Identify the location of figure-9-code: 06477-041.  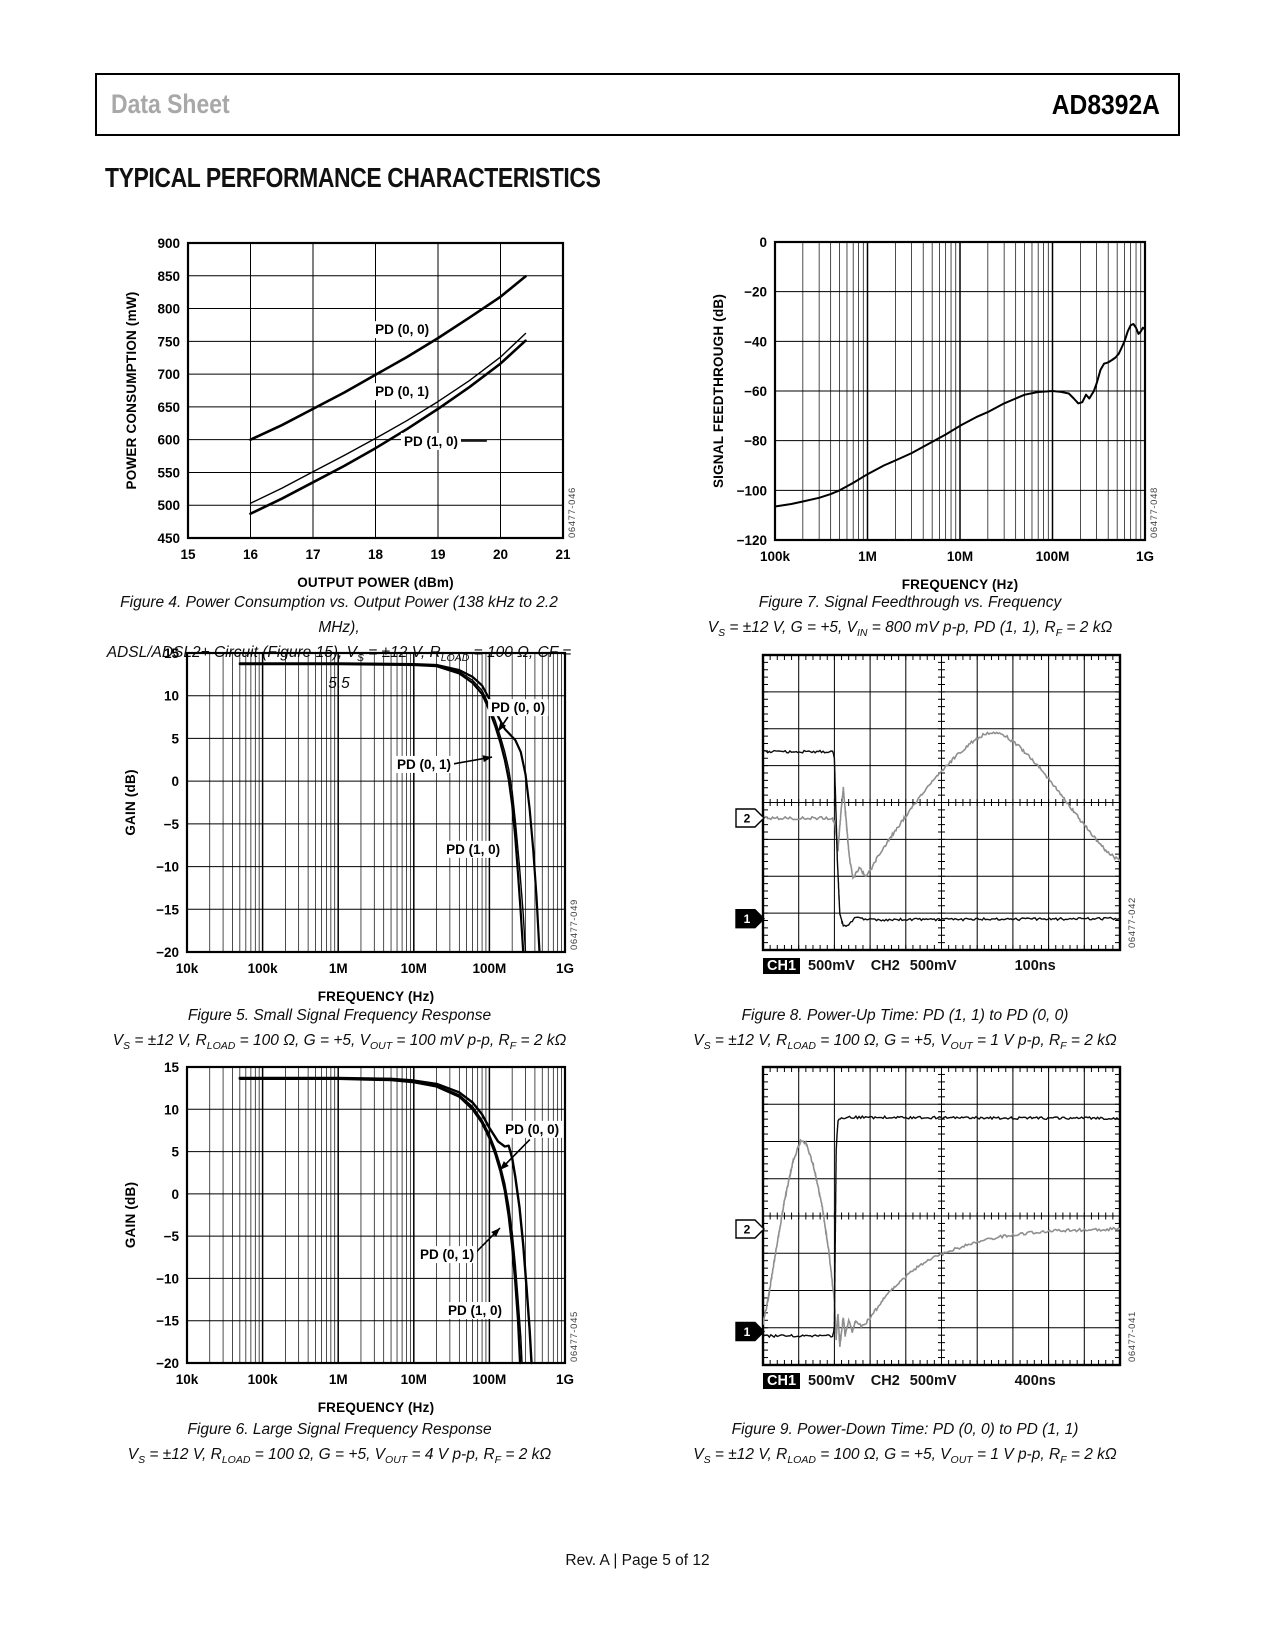
(1132, 1336).